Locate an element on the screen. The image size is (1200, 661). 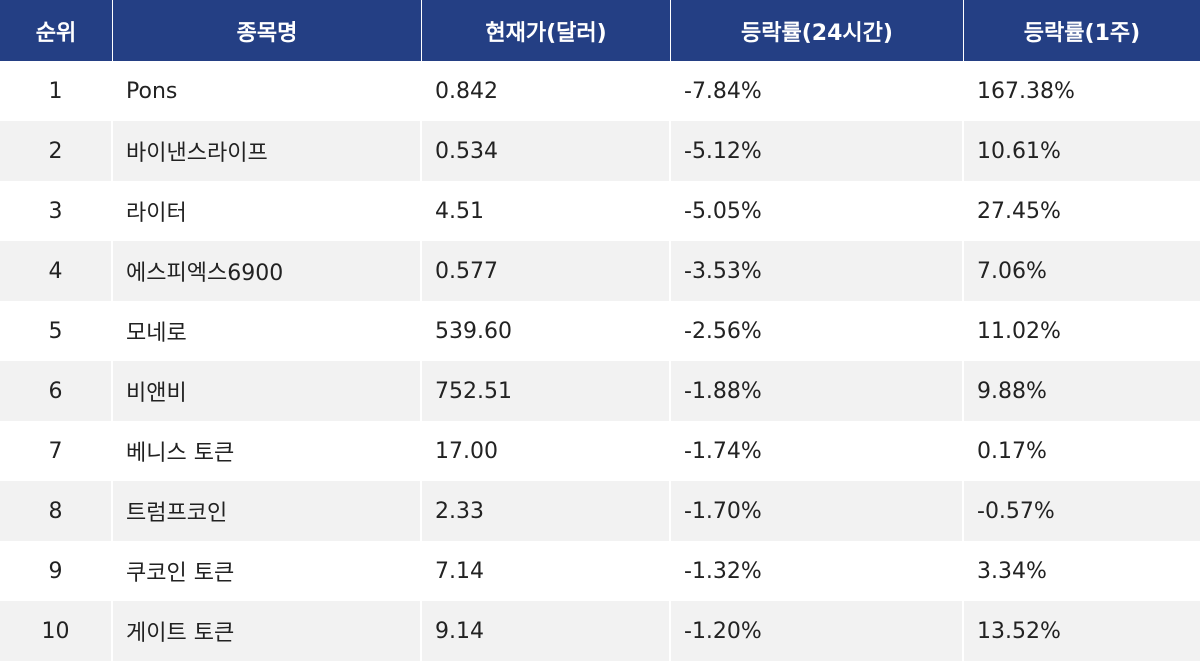
change-1w-cell: 0.17% is located at coordinates (1082, 451).